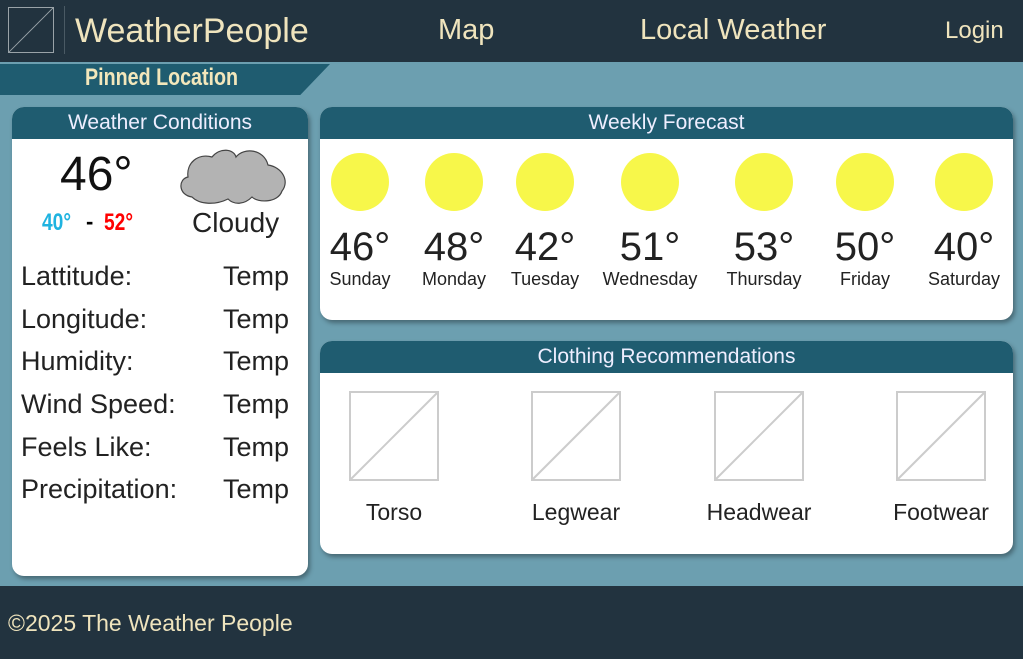 The width and height of the screenshot is (1023, 659). What do you see at coordinates (454, 247) in the screenshot?
I see `day-temp: 48°` at bounding box center [454, 247].